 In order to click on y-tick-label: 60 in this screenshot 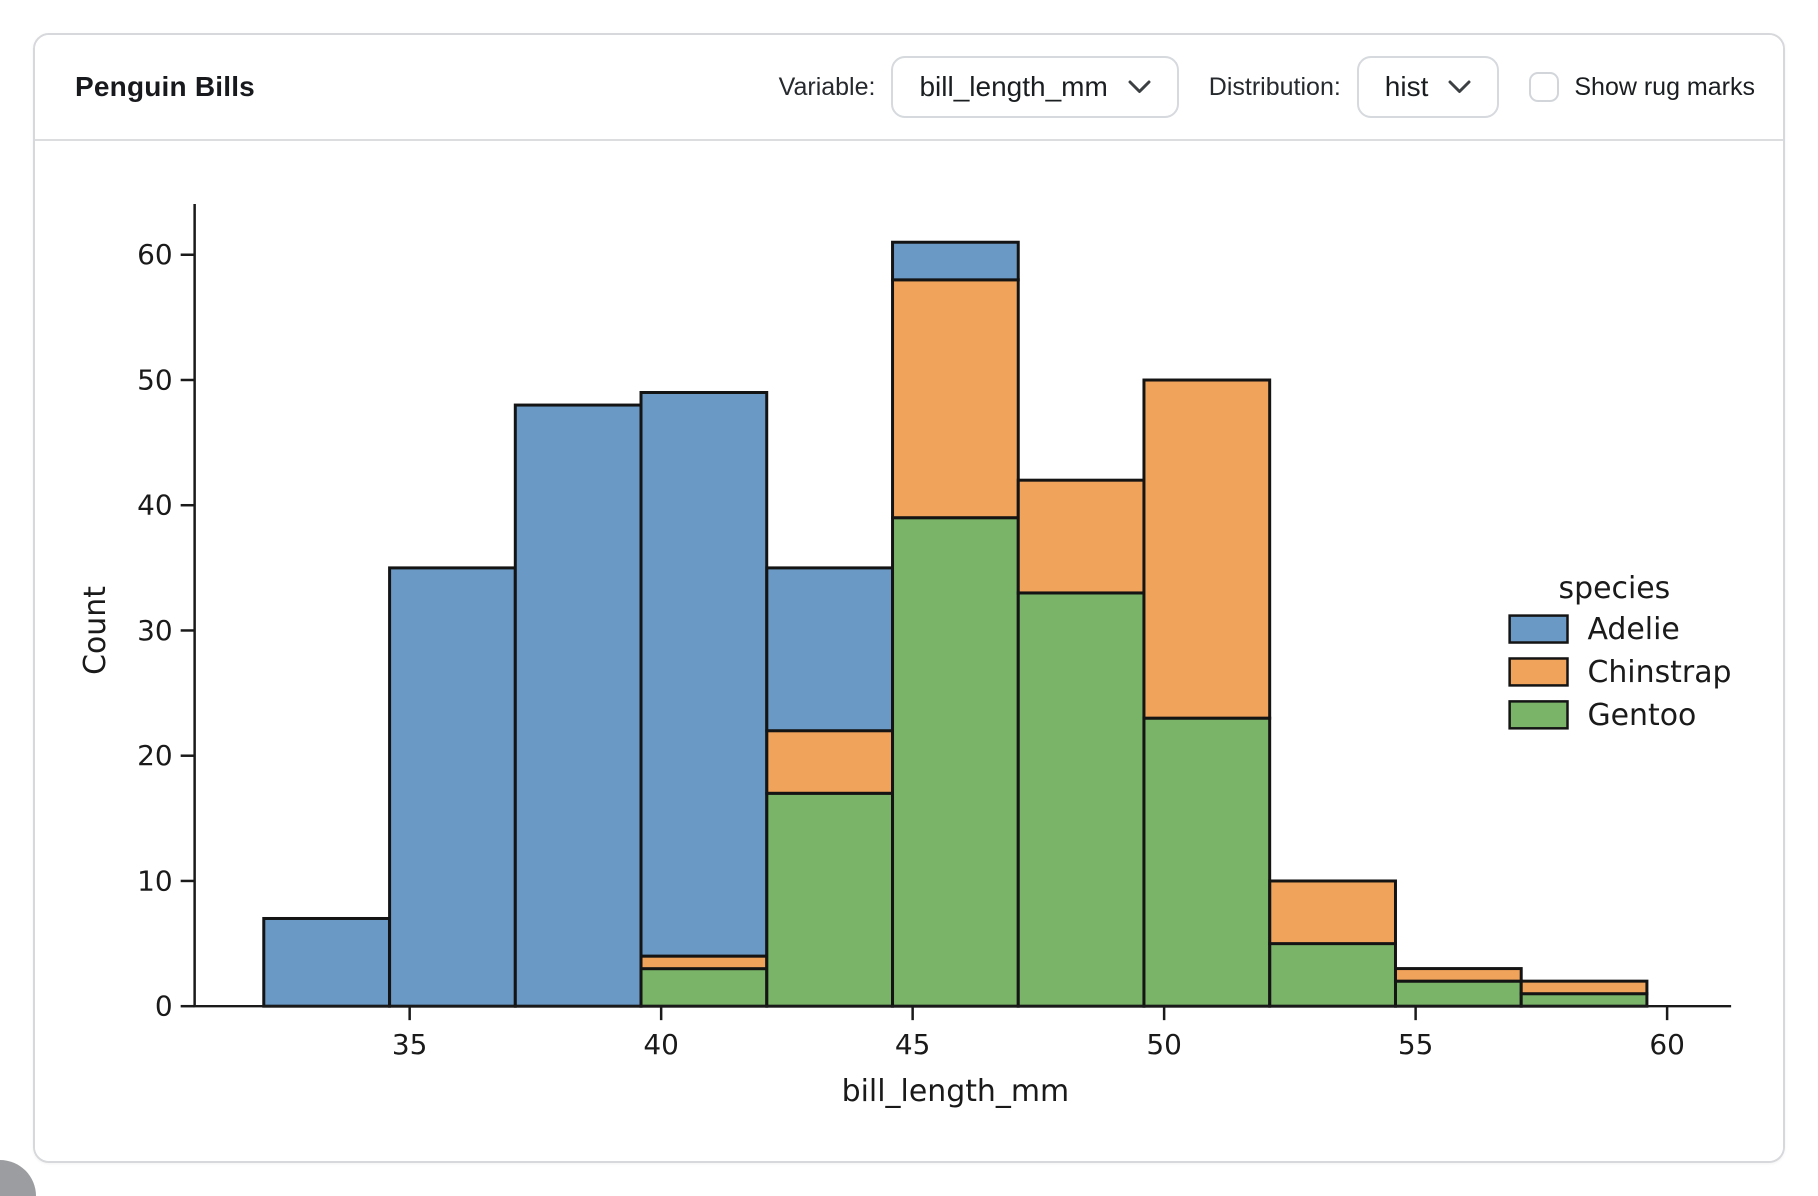, I will do `click(155, 254)`.